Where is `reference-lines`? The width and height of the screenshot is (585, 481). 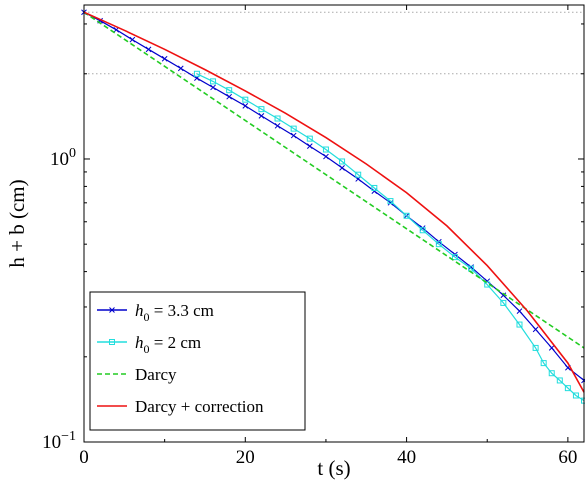
reference-lines is located at coordinates (334, 43).